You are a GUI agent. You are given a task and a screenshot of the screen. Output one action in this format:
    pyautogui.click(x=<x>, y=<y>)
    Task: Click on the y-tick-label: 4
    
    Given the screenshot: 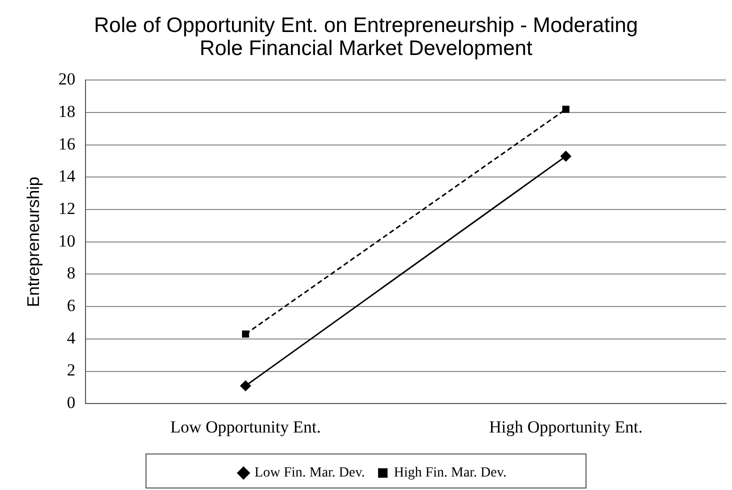 What is the action you would take?
    pyautogui.click(x=71, y=338)
    